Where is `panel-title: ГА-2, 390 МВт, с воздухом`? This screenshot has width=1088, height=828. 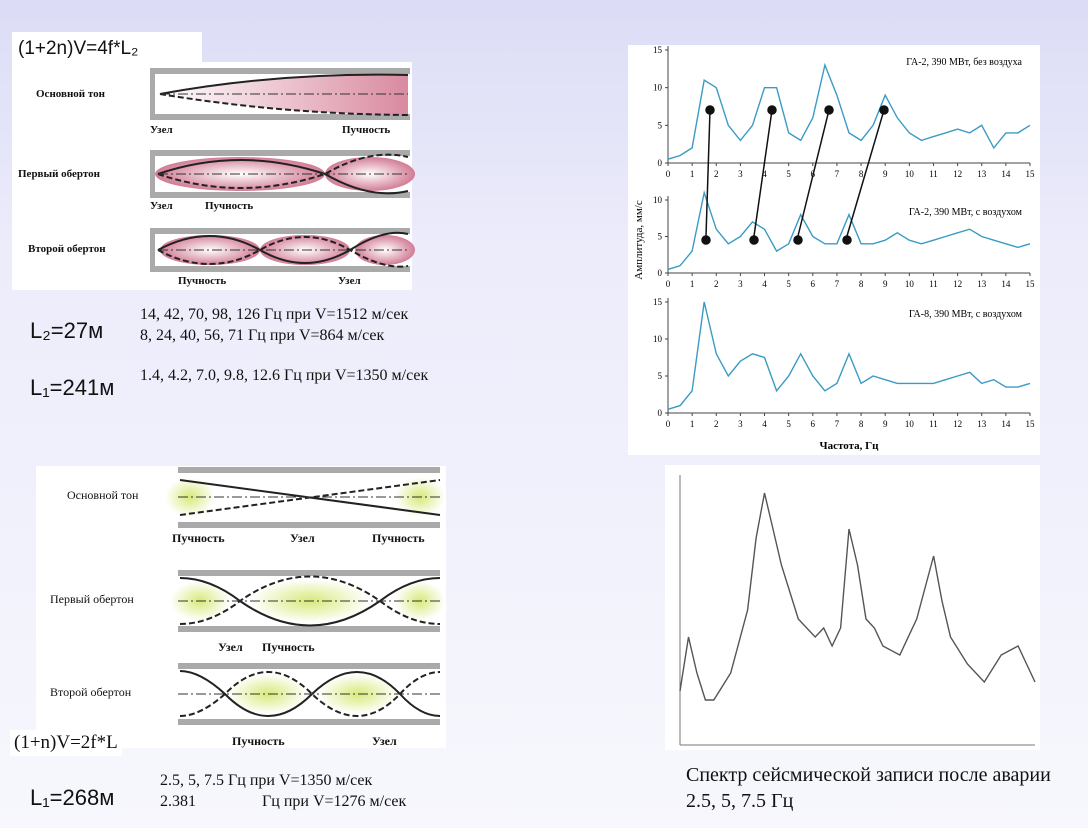
panel-title: ГА-2, 390 МВт, с воздухом is located at coordinates (966, 212).